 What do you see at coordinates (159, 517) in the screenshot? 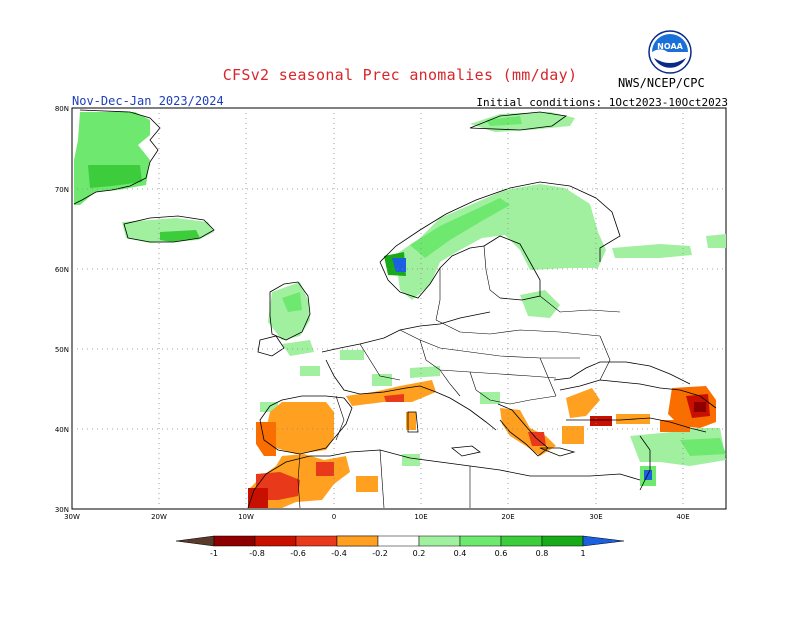
I see `lon-label: 20W` at bounding box center [159, 517].